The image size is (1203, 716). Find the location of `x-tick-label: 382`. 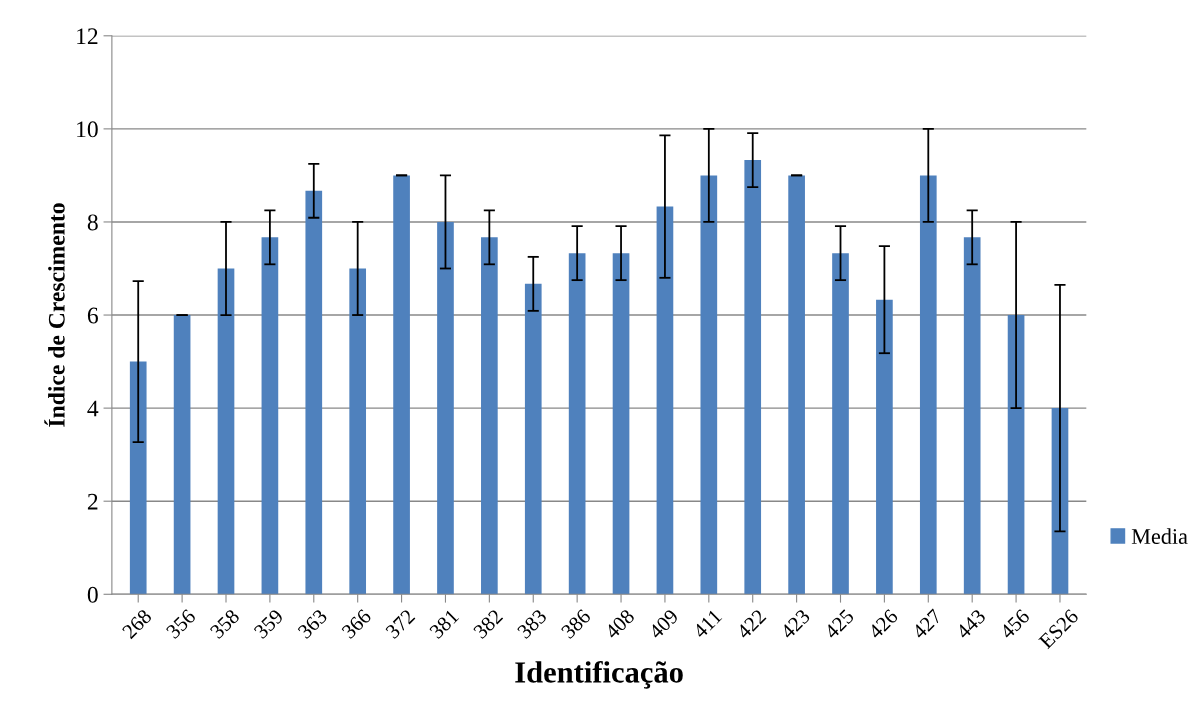

x-tick-label: 382 is located at coordinates (488, 624).